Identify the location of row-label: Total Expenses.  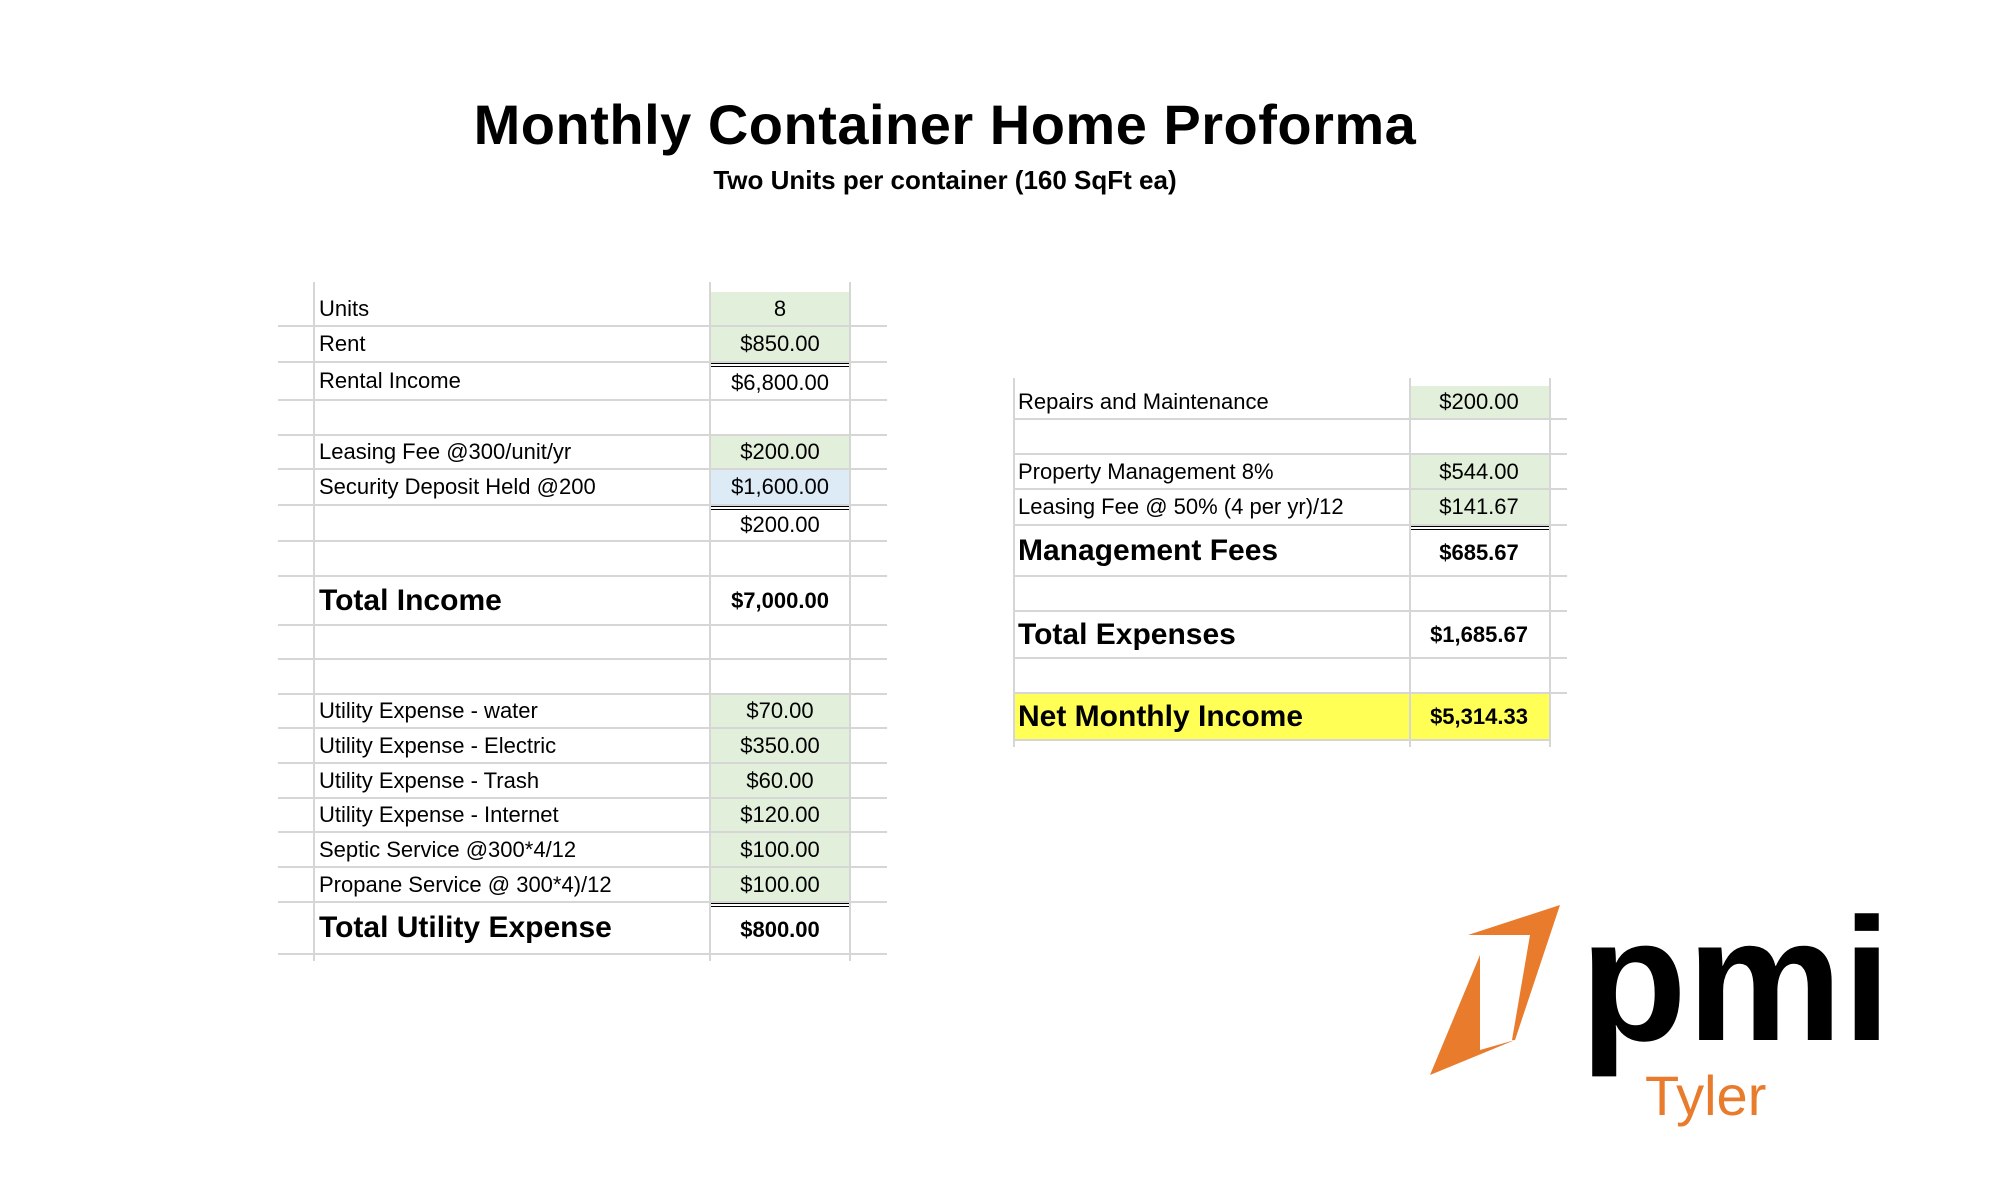
(1127, 634).